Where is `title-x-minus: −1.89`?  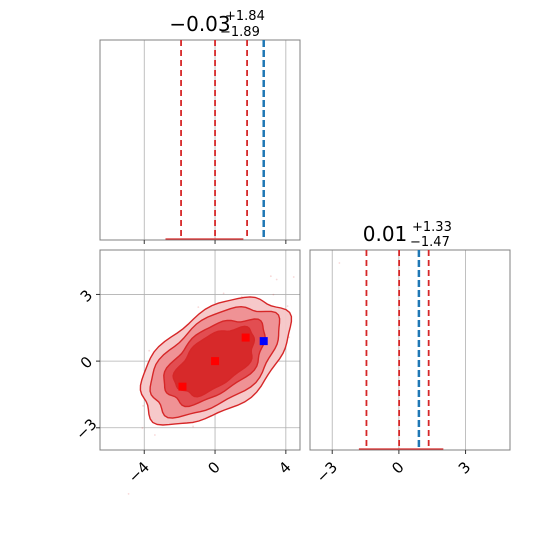
title-x-minus: −1.89 is located at coordinates (240, 32).